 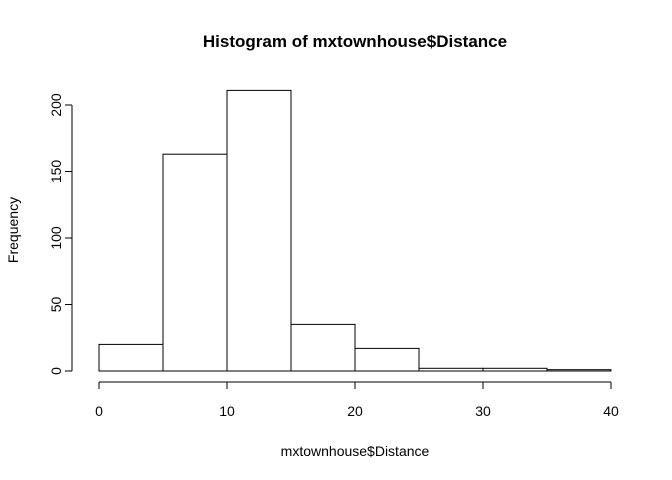 What do you see at coordinates (99, 411) in the screenshot?
I see `x-tick-label: 0` at bounding box center [99, 411].